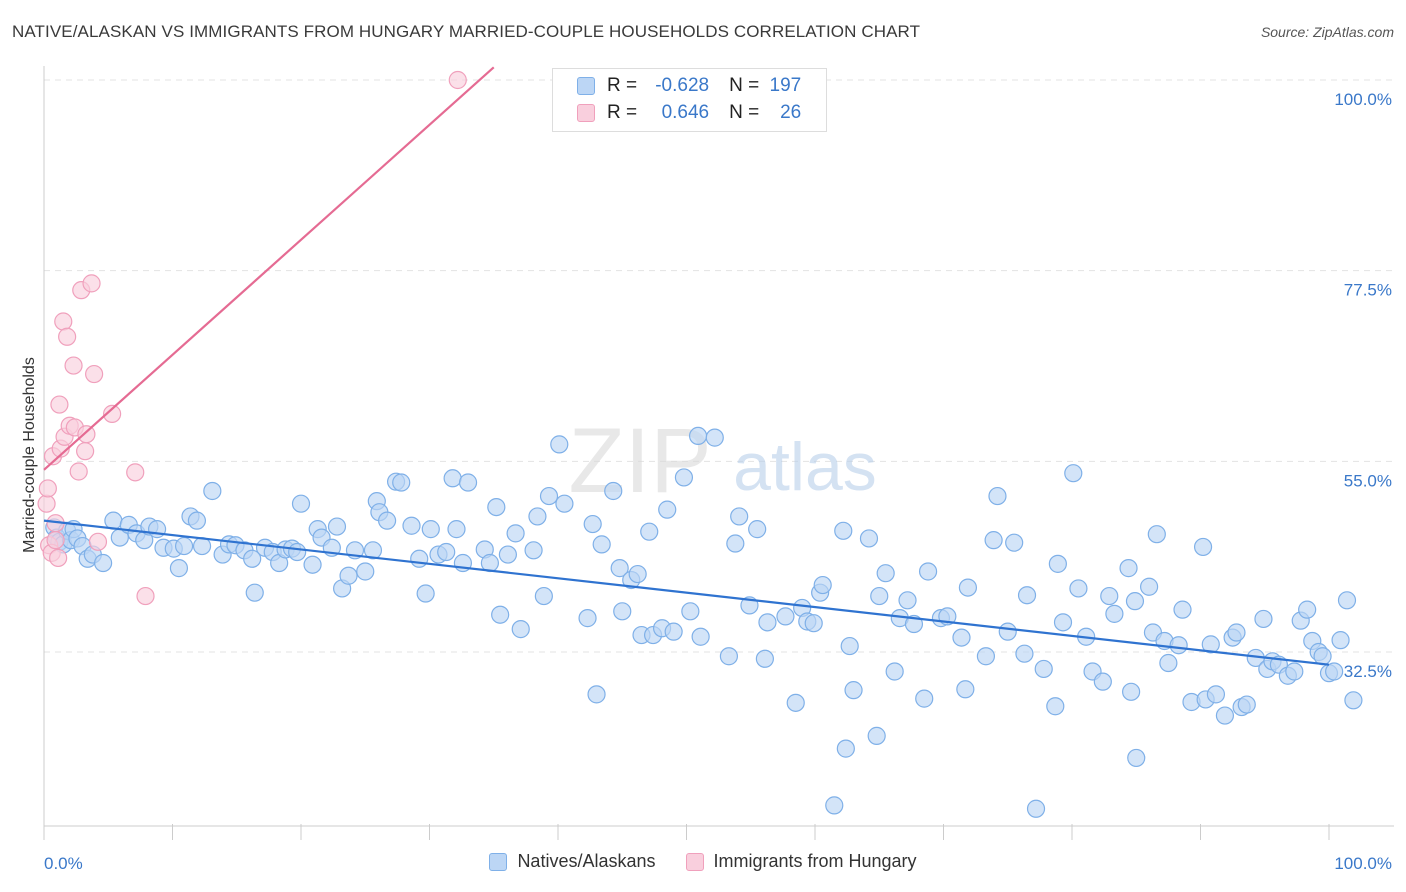 Image resolution: width=1406 pixels, height=892 pixels. I want to click on legend-item-natives: Natives/Alaskans, so click(572, 861).